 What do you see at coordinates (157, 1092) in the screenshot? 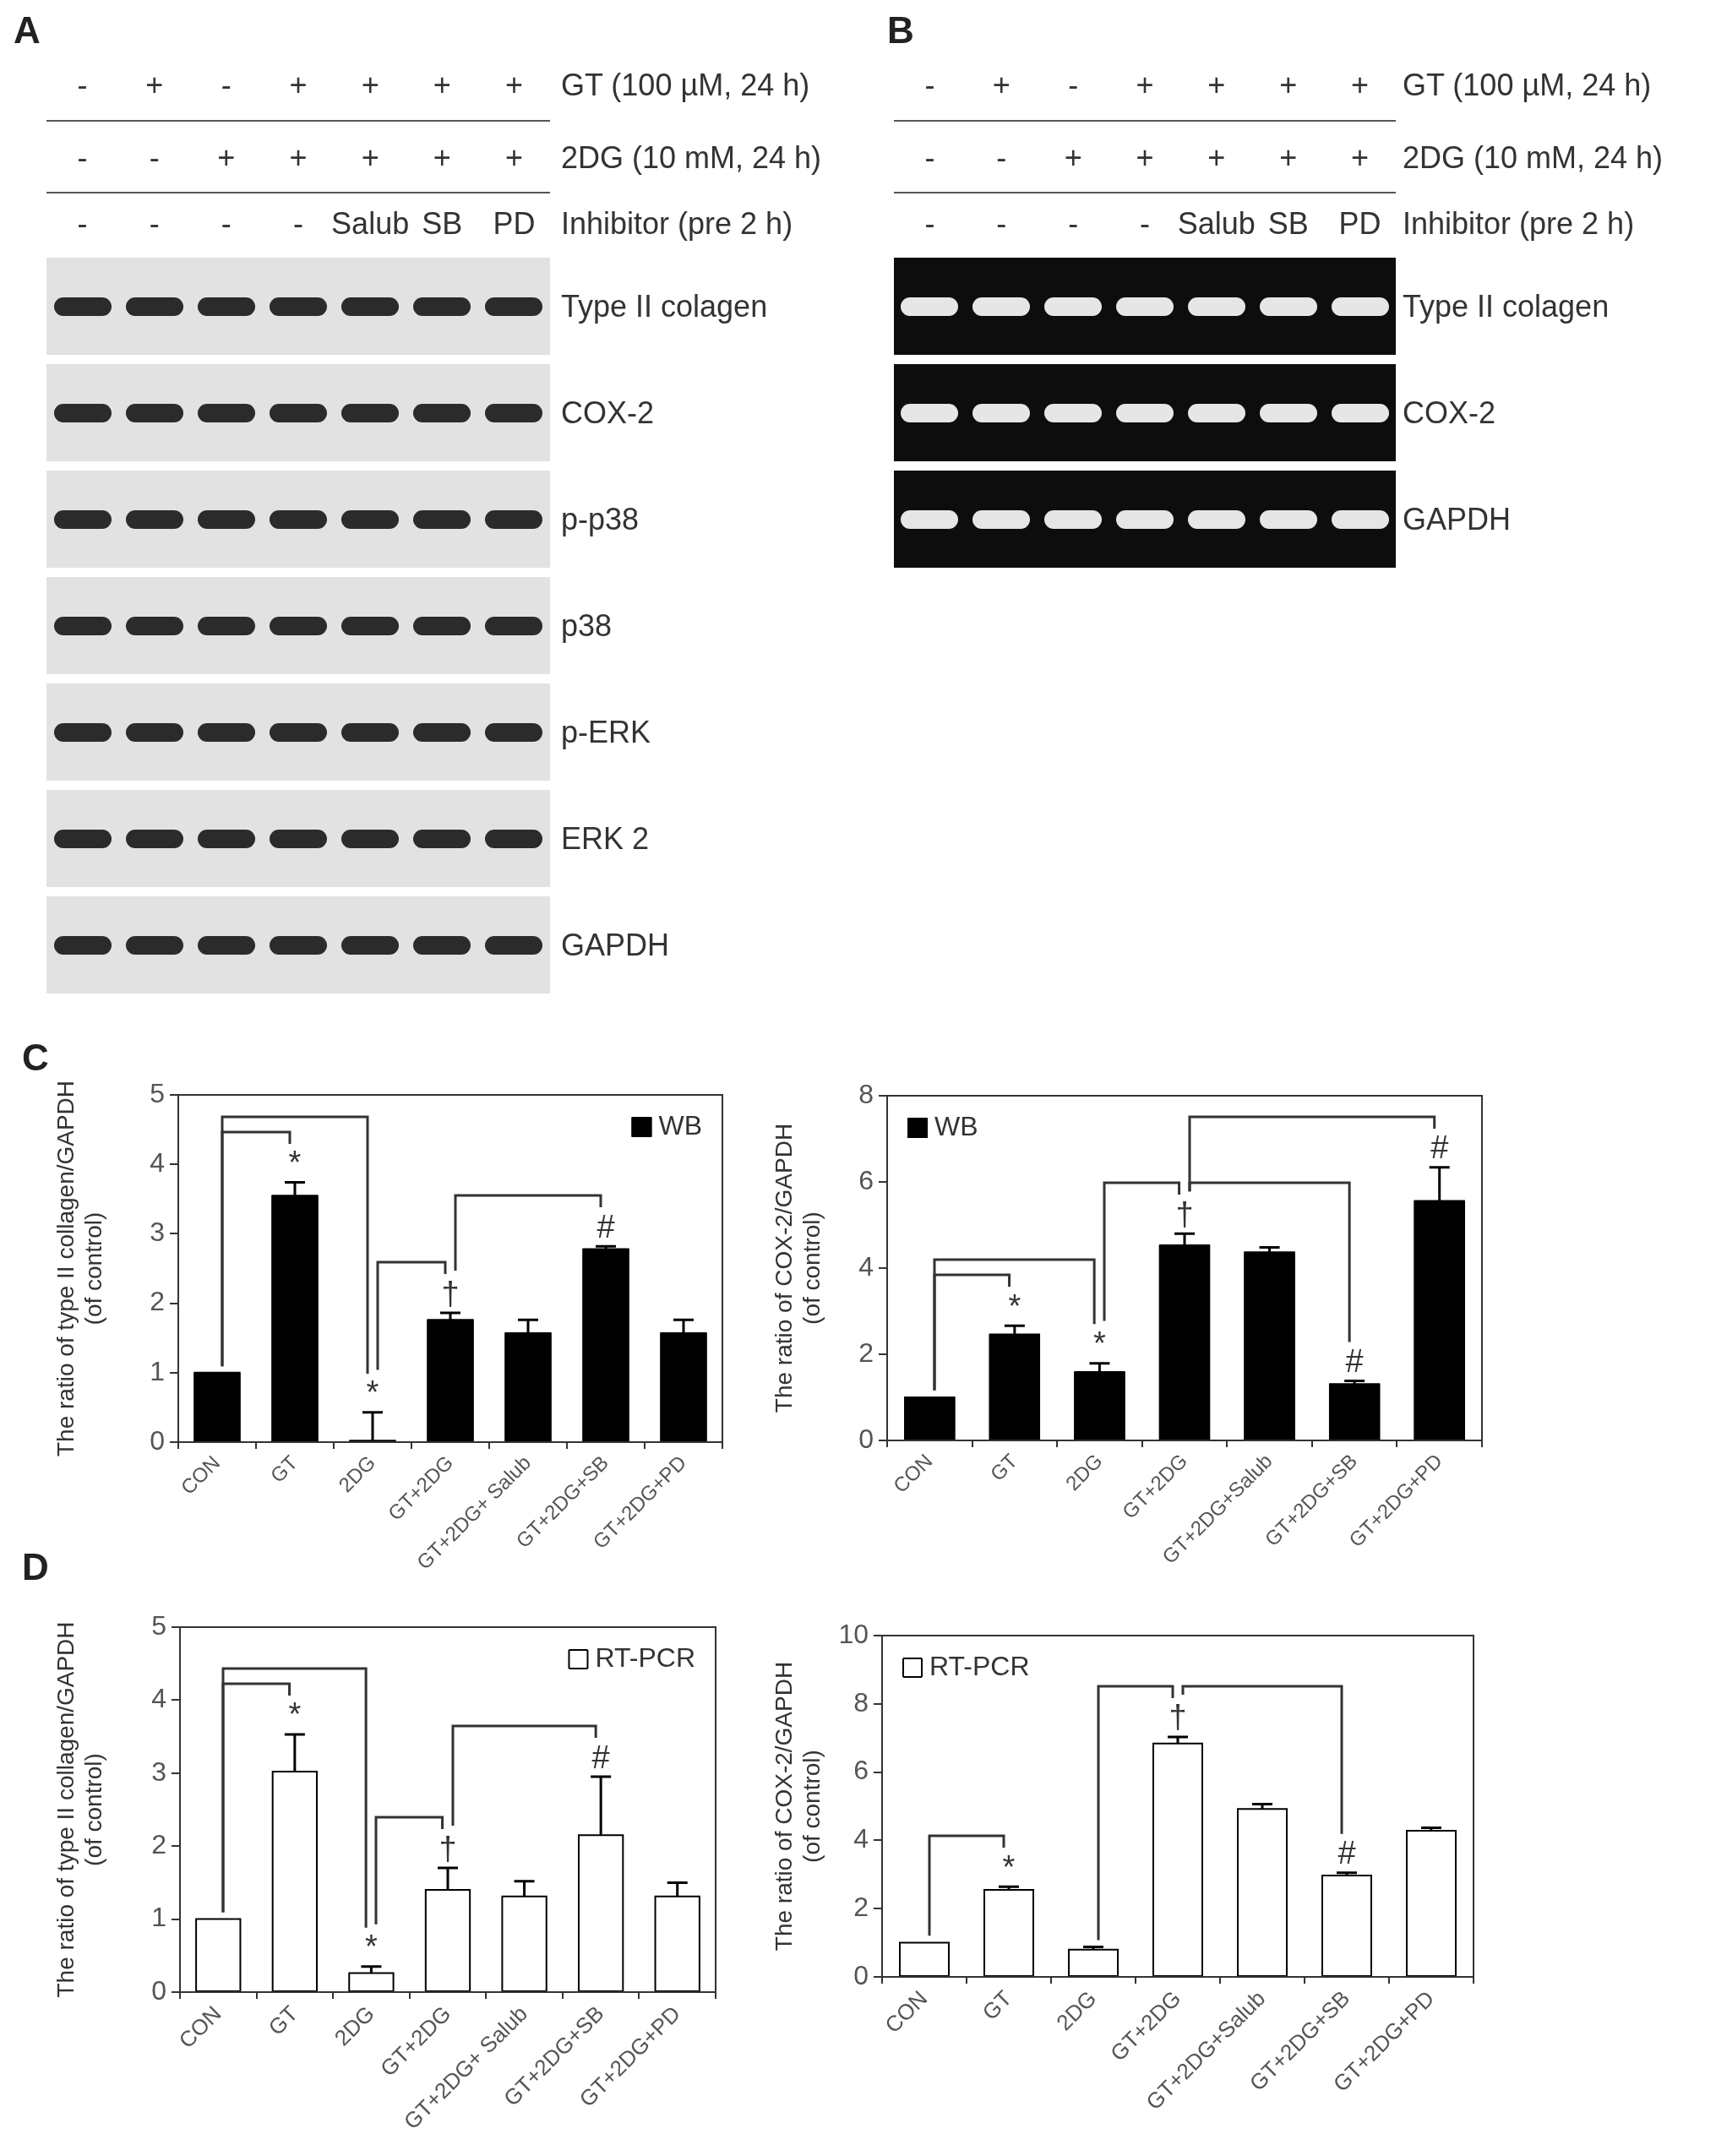
I see `y-tick-label: 5` at bounding box center [157, 1092].